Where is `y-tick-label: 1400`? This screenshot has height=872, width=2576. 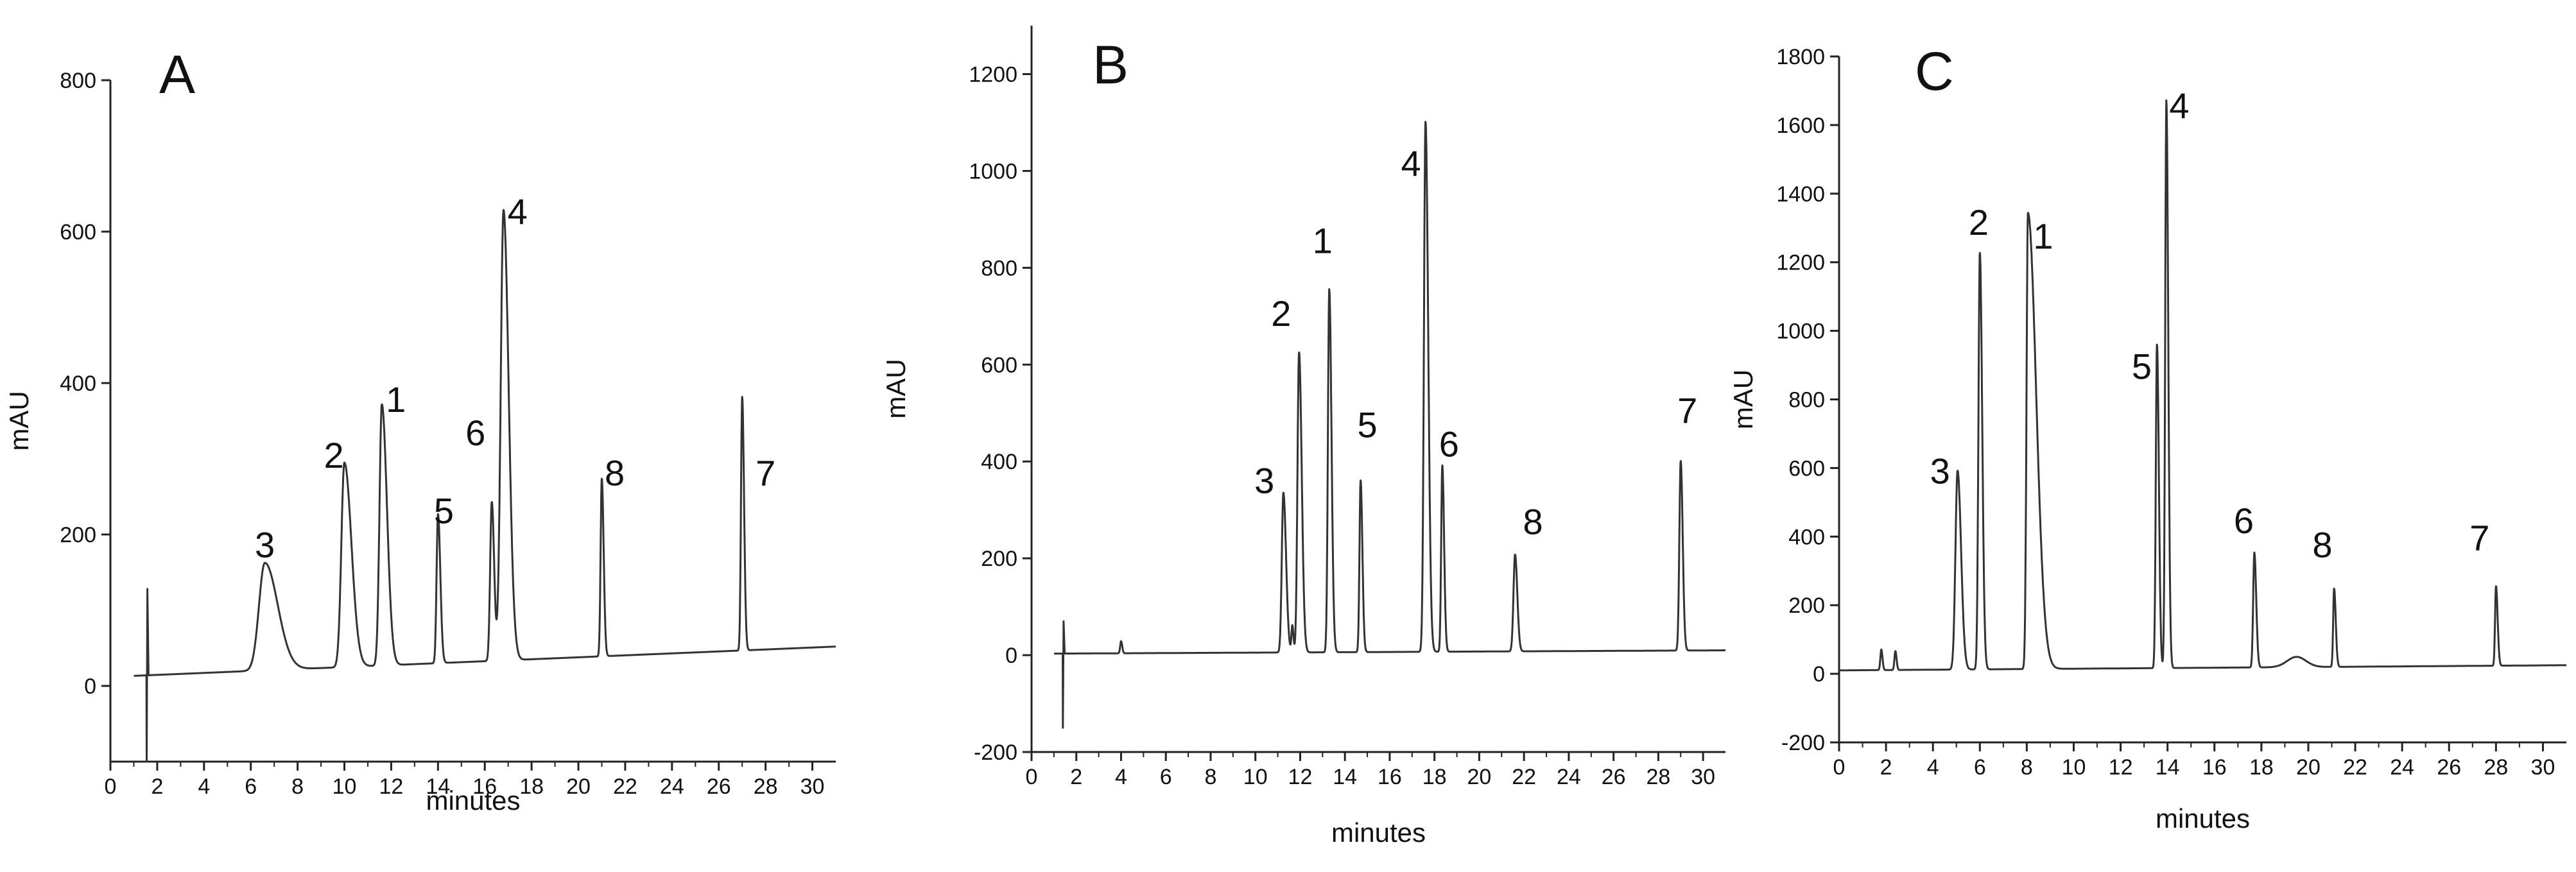 y-tick-label: 1400 is located at coordinates (1801, 194).